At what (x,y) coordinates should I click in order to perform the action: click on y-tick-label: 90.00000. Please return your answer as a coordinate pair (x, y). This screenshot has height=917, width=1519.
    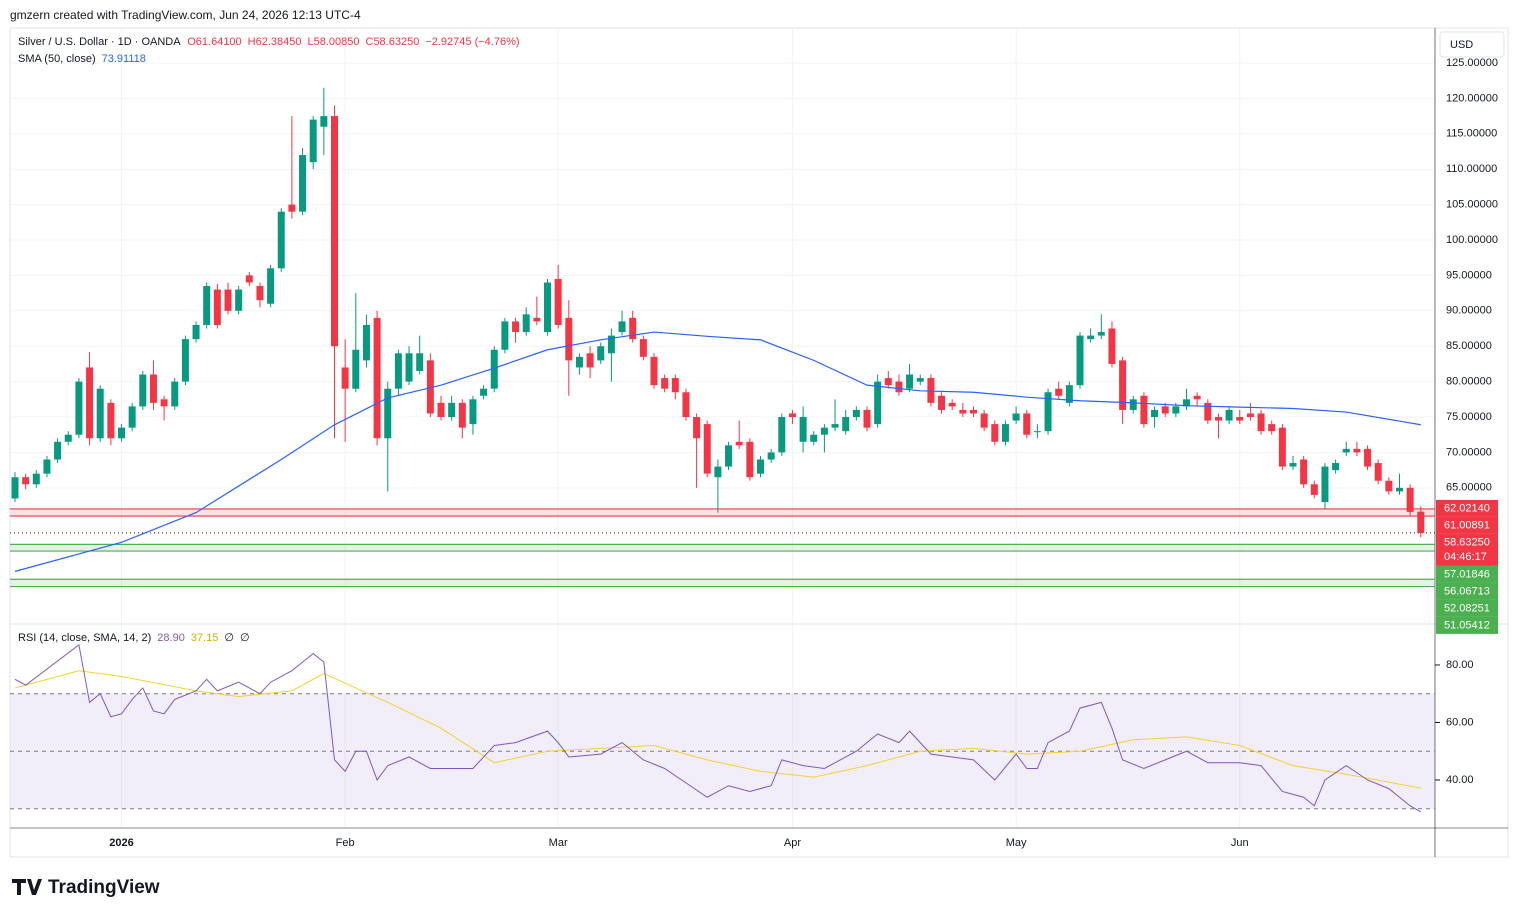
    Looking at the image, I should click on (1469, 311).